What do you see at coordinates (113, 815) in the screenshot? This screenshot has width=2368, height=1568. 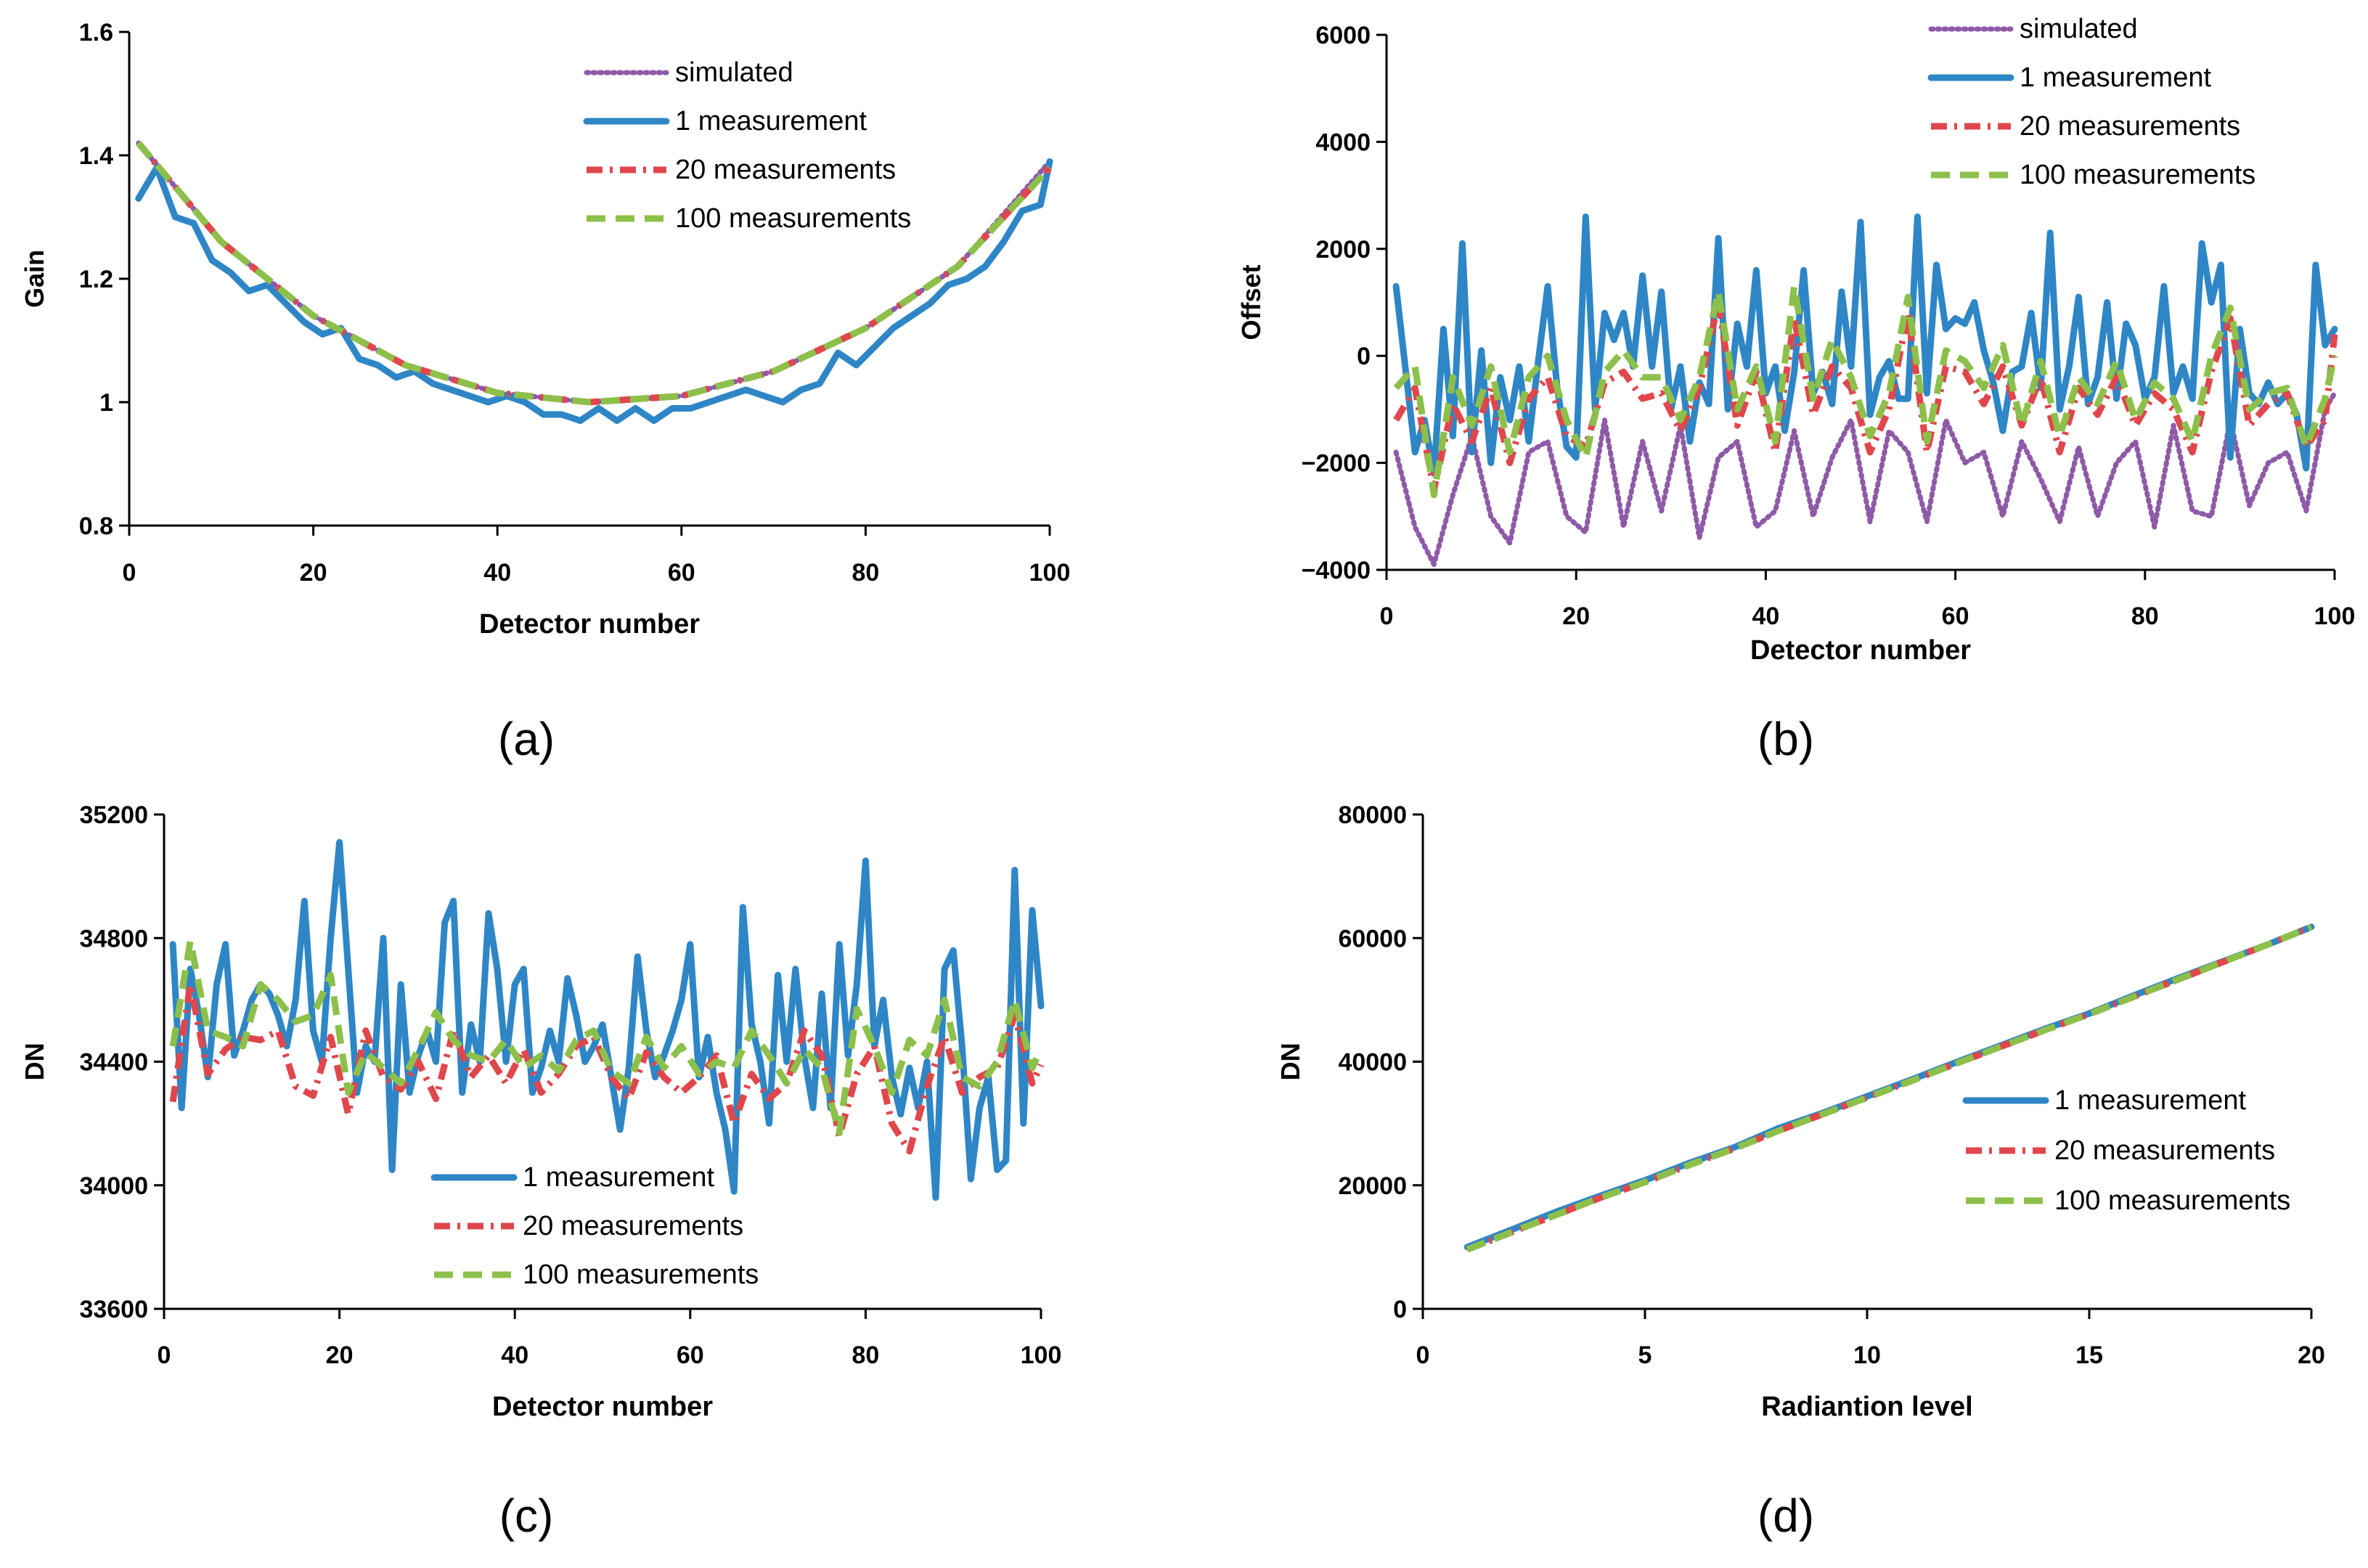 I see `y-tick-label: 35200` at bounding box center [113, 815].